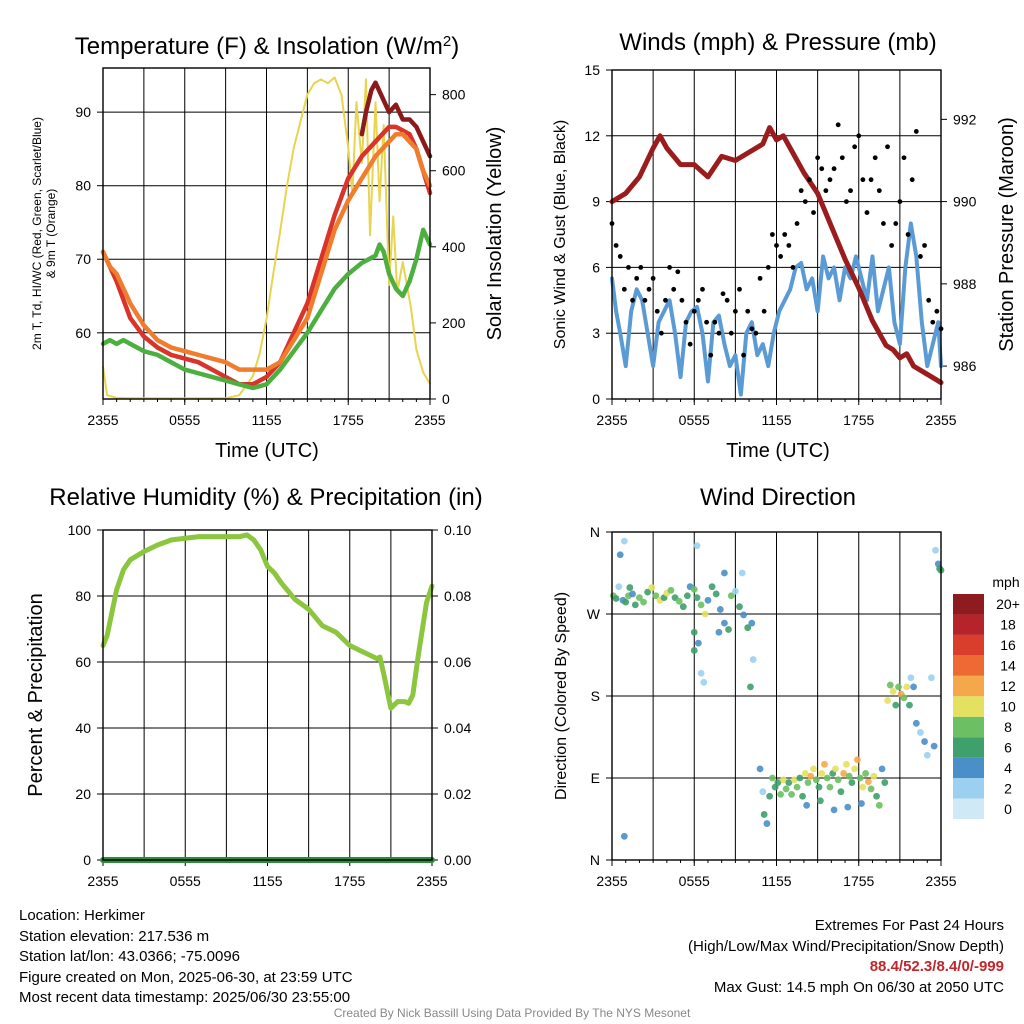 The width and height of the screenshot is (1024, 1024). I want to click on chart-title: Winds (mph) & Pressure (mb), so click(777, 42).